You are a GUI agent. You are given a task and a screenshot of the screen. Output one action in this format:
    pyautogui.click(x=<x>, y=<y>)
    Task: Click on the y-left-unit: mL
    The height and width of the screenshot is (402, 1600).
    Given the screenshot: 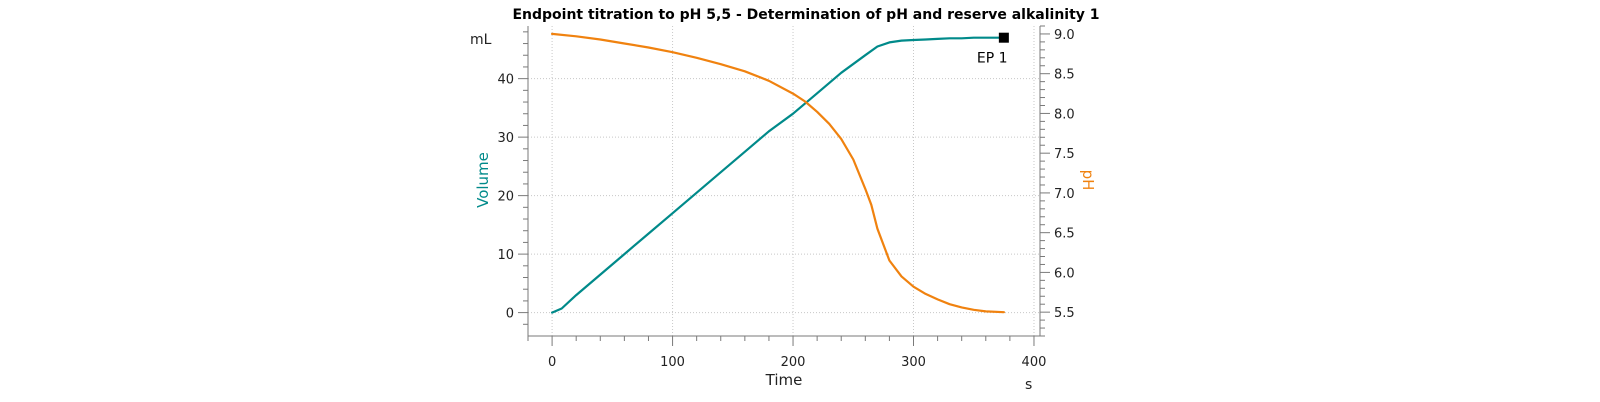 What is the action you would take?
    pyautogui.click(x=481, y=40)
    